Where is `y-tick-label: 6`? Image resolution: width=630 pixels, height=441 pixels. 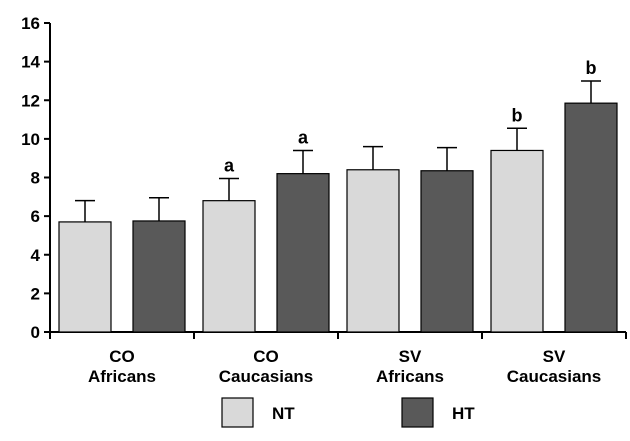 y-tick-label: 6 is located at coordinates (35, 216).